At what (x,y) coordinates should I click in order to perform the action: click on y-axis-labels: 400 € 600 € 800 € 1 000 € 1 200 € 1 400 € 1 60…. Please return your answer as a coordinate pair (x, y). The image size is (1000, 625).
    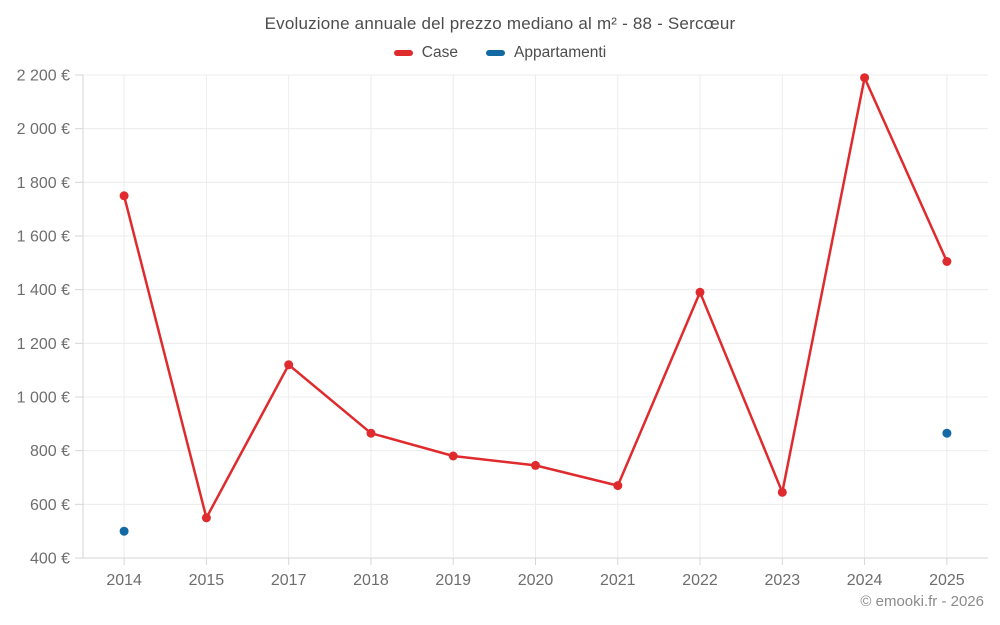
    Looking at the image, I should click on (43, 318).